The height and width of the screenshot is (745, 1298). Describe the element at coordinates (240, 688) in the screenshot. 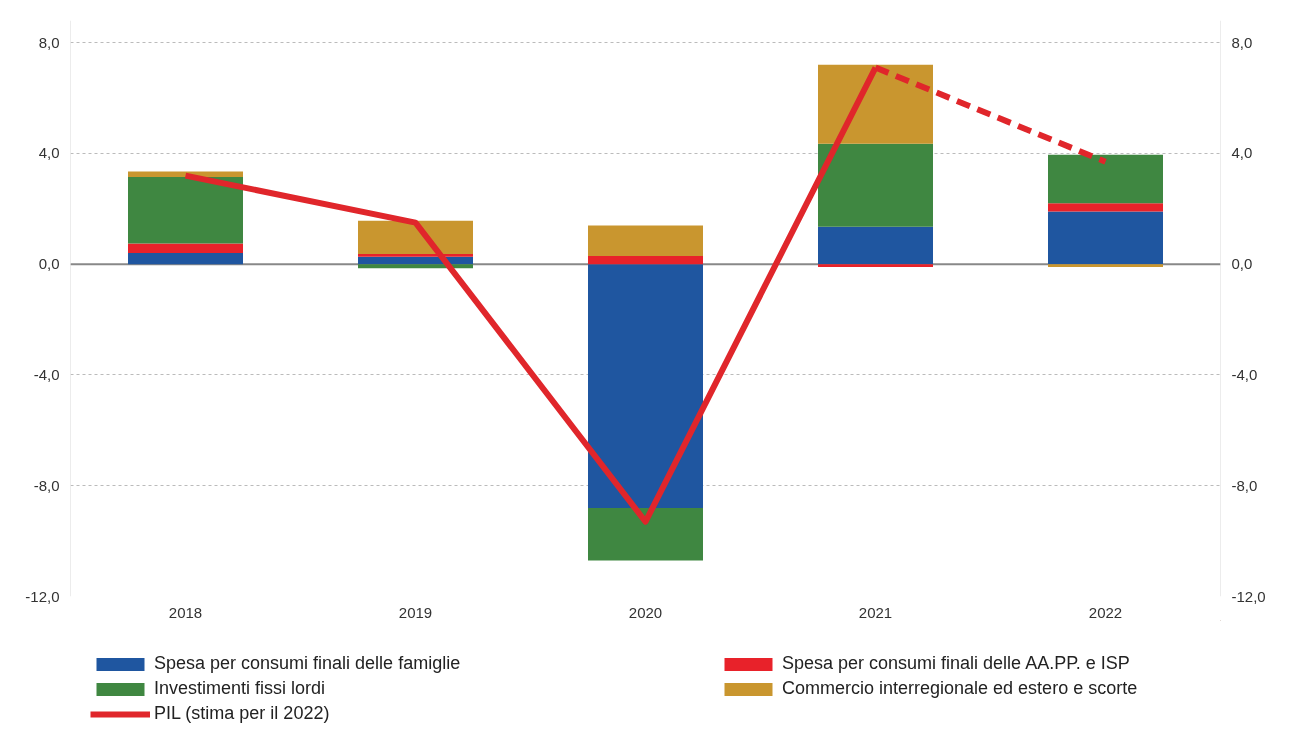

I see `legend-label: Investimenti fissi lordi` at that location.